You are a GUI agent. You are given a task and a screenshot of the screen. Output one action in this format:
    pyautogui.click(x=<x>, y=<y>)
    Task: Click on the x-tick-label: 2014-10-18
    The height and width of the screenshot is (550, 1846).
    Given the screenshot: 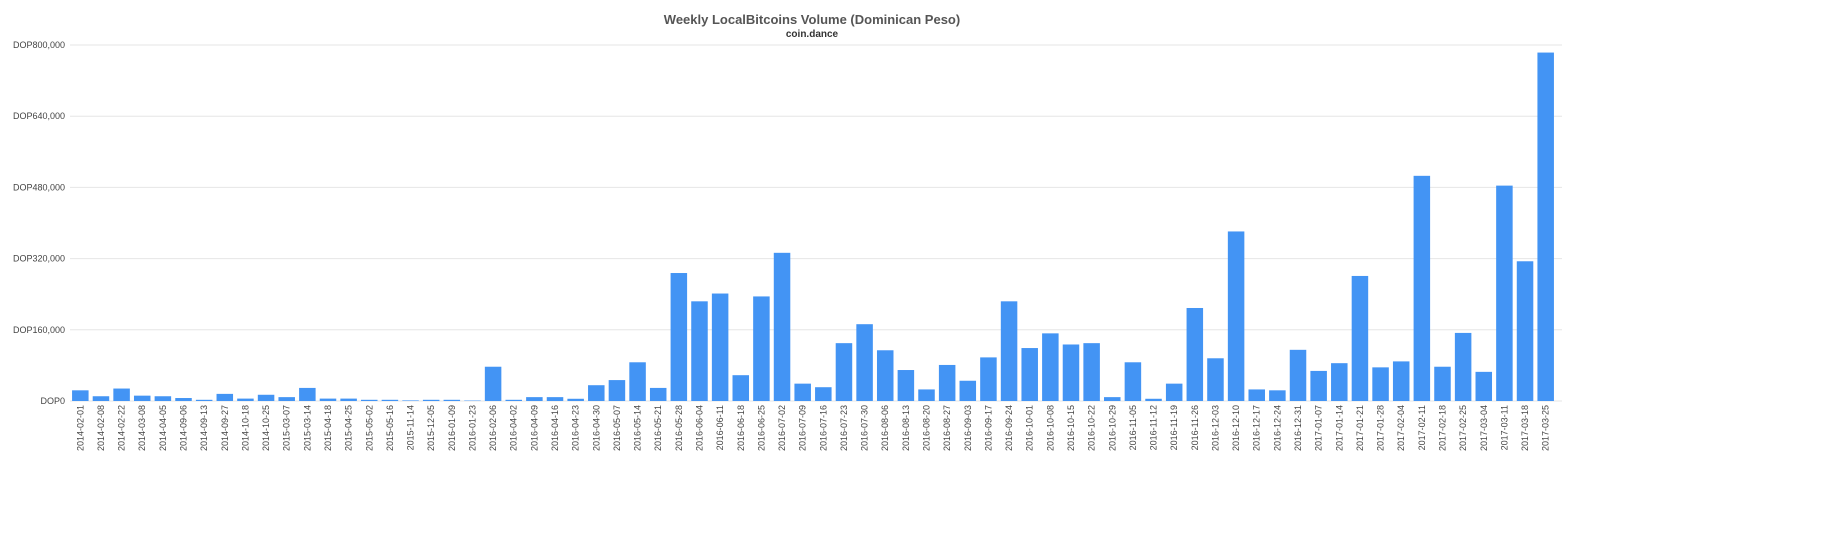 What is the action you would take?
    pyautogui.click(x=245, y=428)
    